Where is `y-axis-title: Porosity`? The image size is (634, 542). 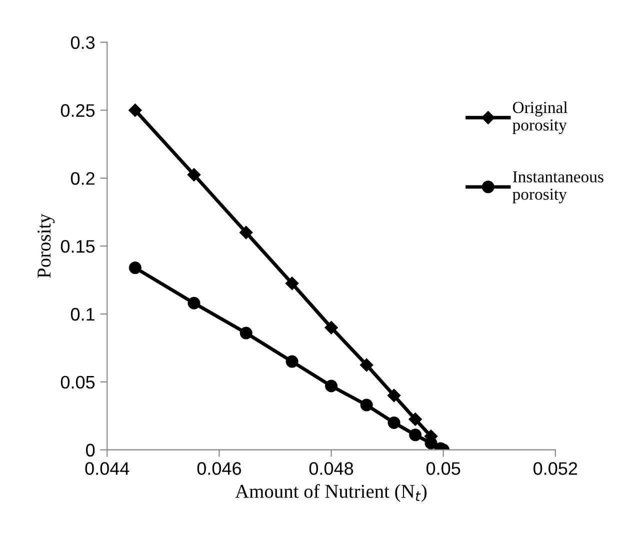 y-axis-title: Porosity is located at coordinates (46, 246).